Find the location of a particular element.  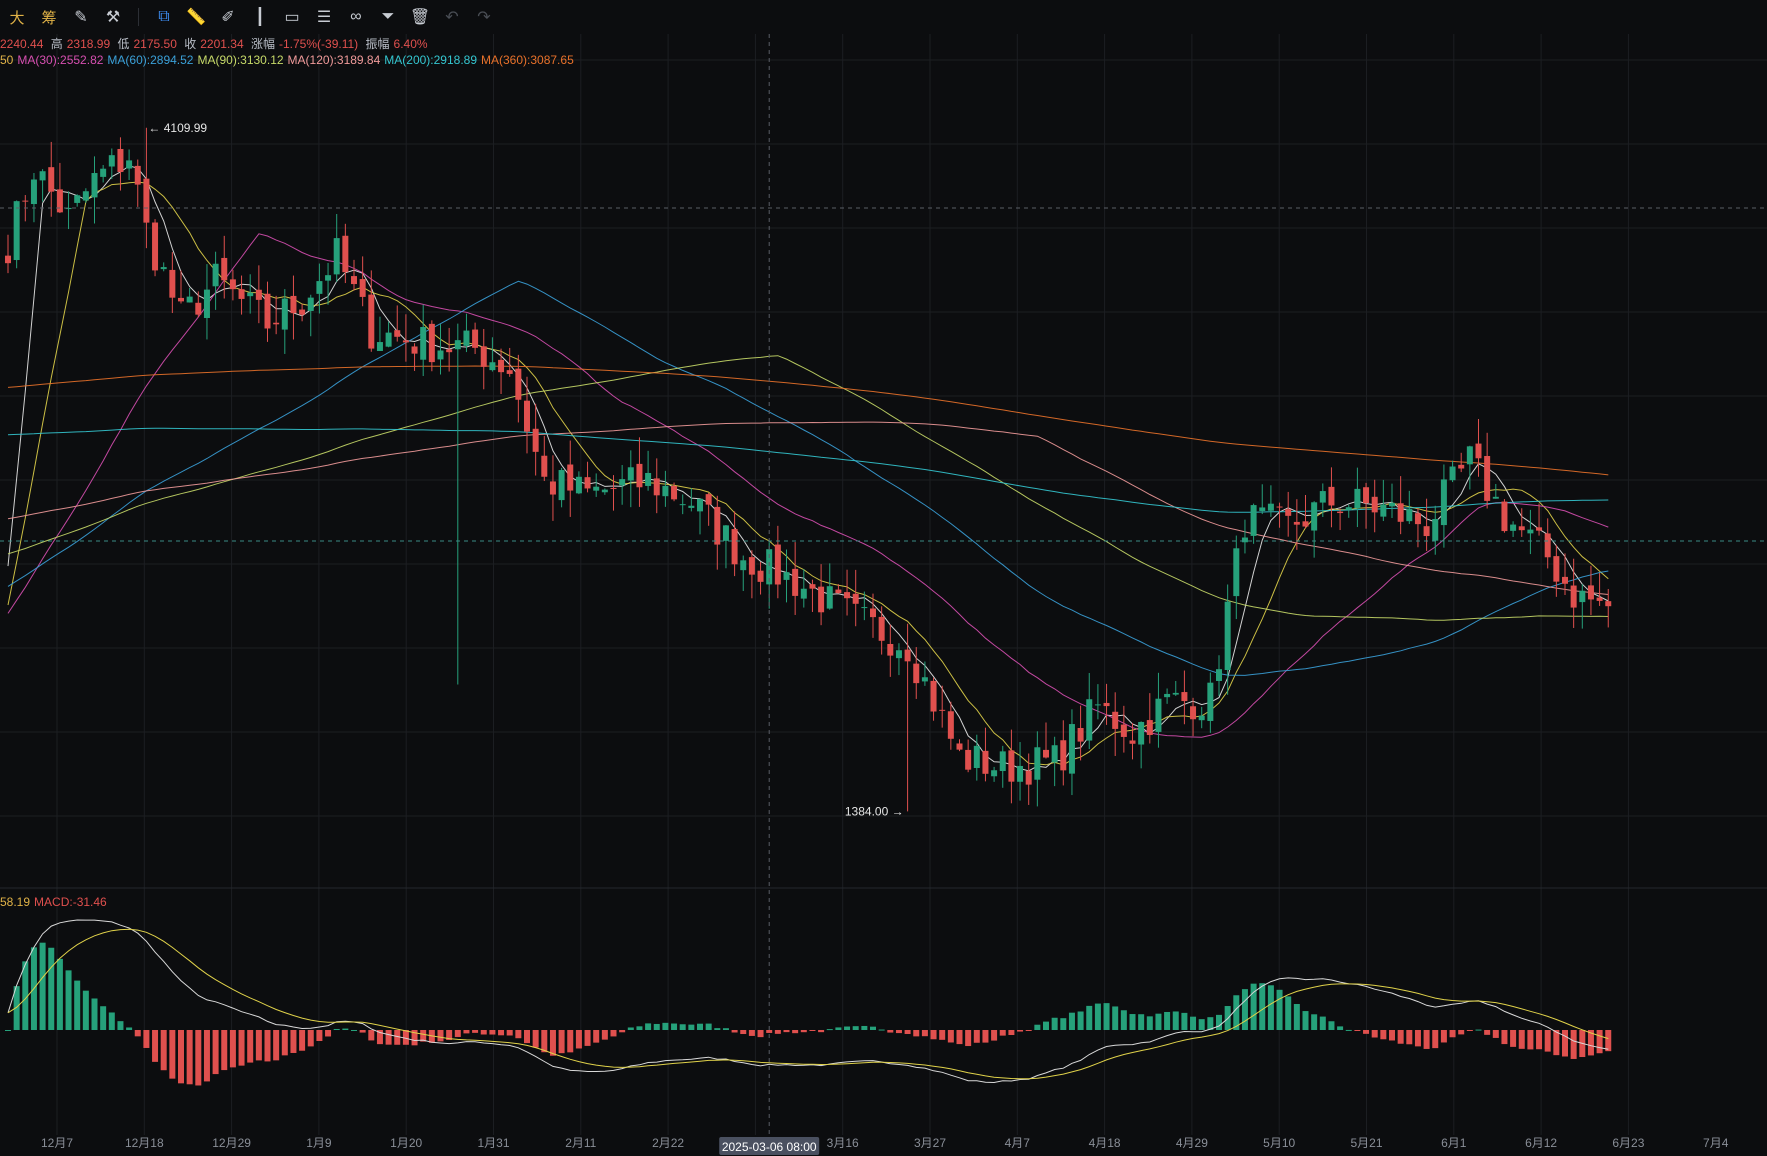

clipboard-icon: ▭ is located at coordinates (292, 17).